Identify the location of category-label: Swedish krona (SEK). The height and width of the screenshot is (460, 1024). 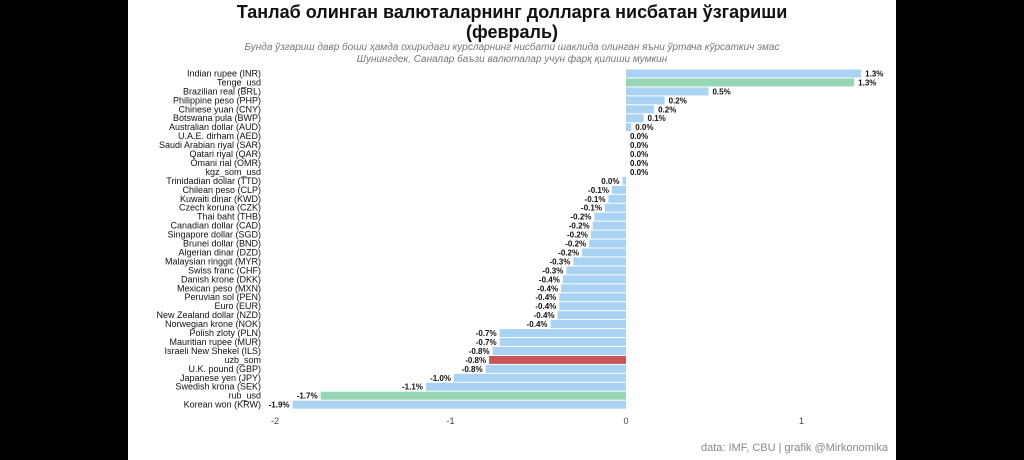
(218, 387).